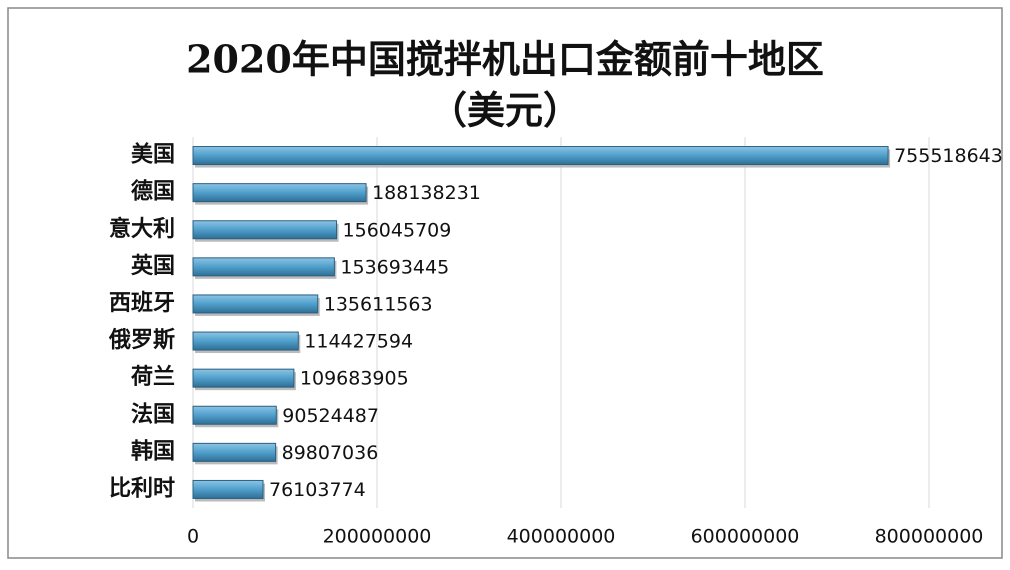  I want to click on y-tick-label: 德国, so click(153, 192).